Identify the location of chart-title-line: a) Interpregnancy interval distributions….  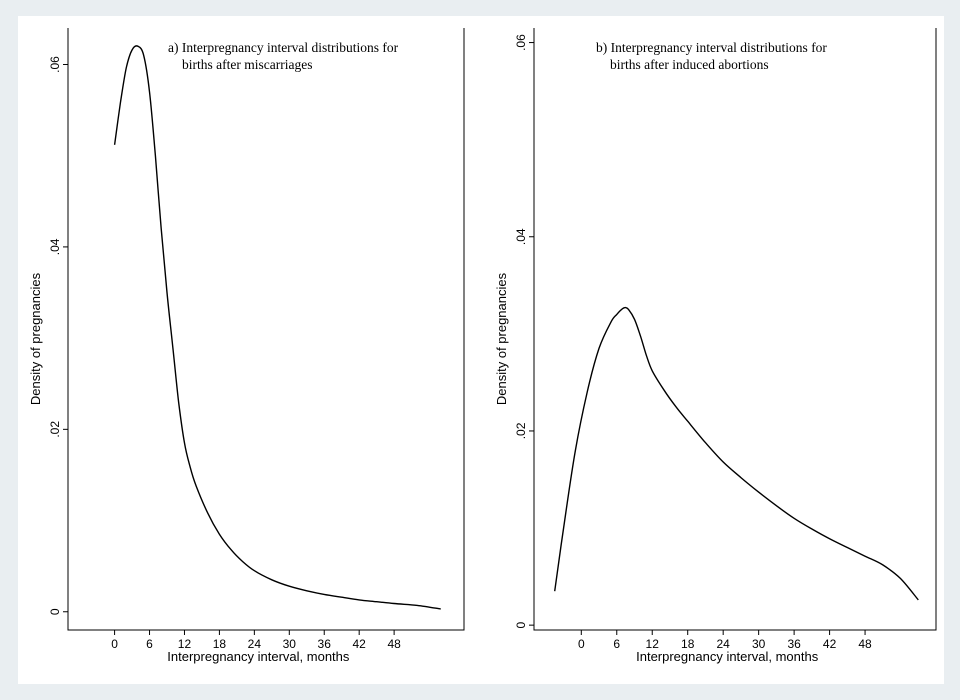
(283, 47).